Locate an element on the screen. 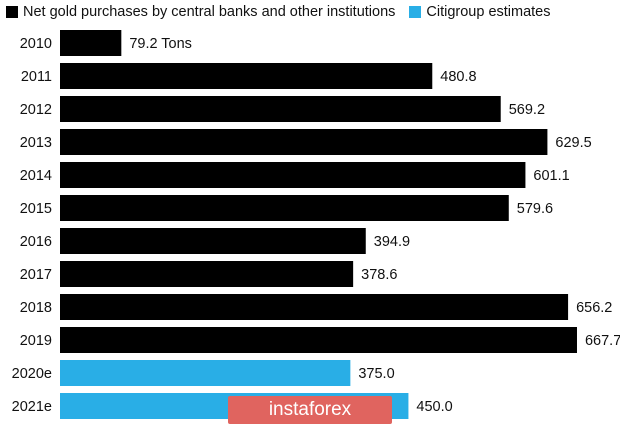 The image size is (620, 424). bar-2013 is located at coordinates (304, 142).